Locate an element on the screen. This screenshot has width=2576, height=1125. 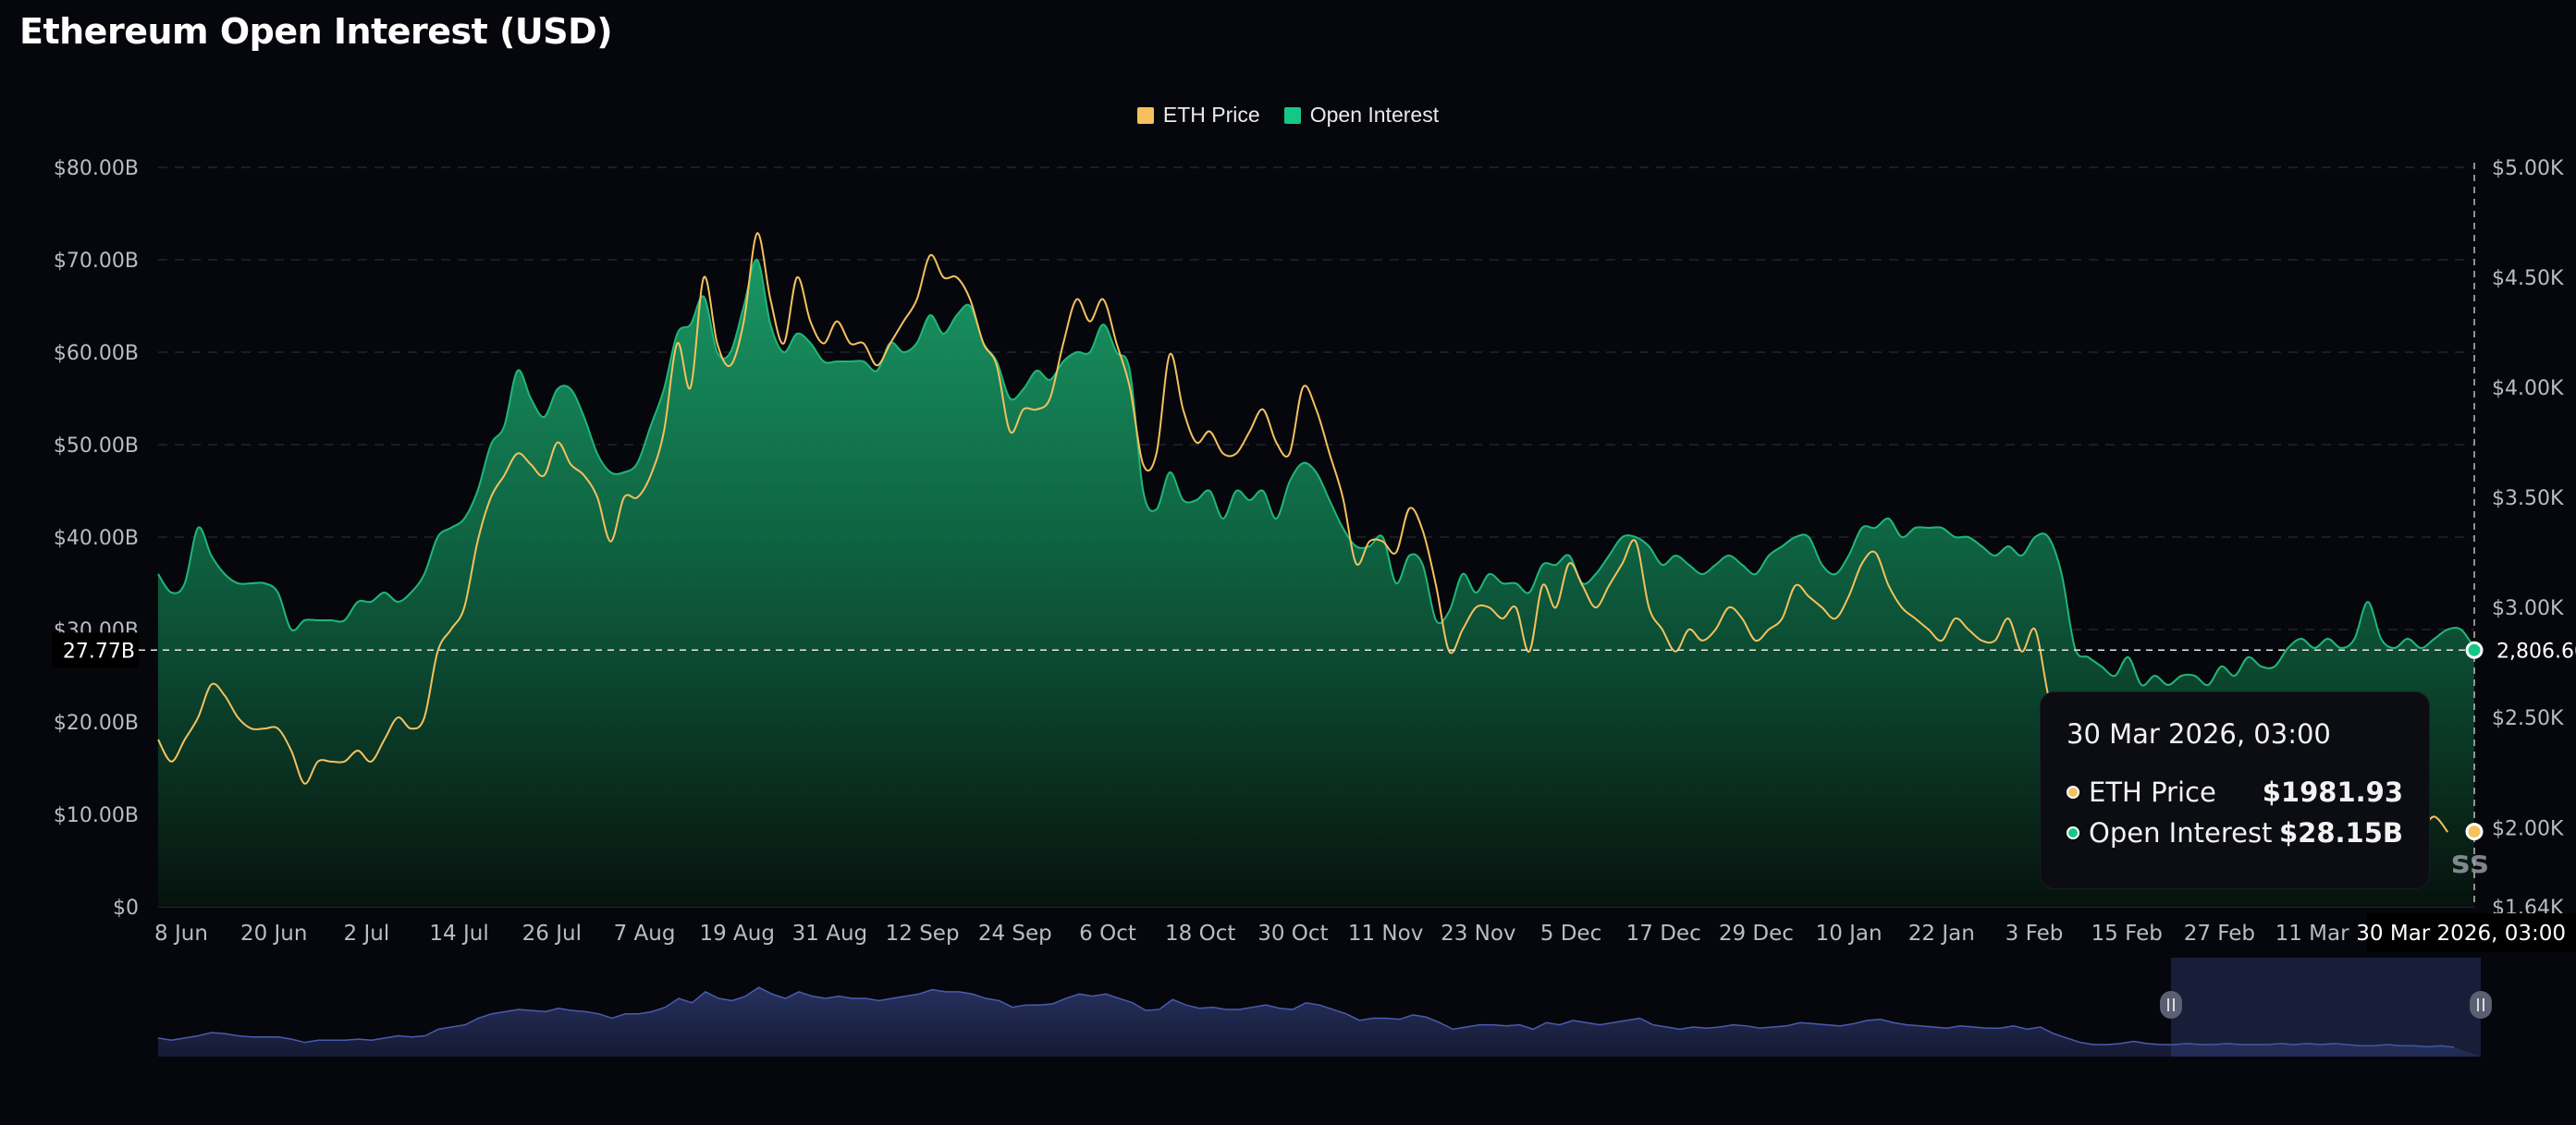
tooltip-row-eth-price: ETH Price $1981.93 is located at coordinates (2235, 792).